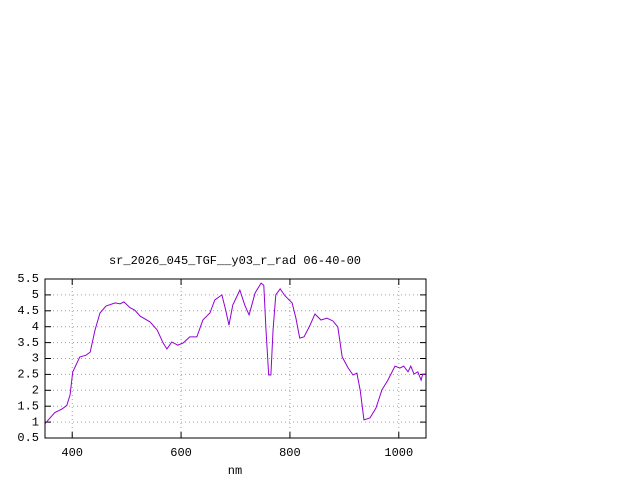 Image resolution: width=640 pixels, height=480 pixels. What do you see at coordinates (72, 453) in the screenshot?
I see `x-tick-label: 400` at bounding box center [72, 453].